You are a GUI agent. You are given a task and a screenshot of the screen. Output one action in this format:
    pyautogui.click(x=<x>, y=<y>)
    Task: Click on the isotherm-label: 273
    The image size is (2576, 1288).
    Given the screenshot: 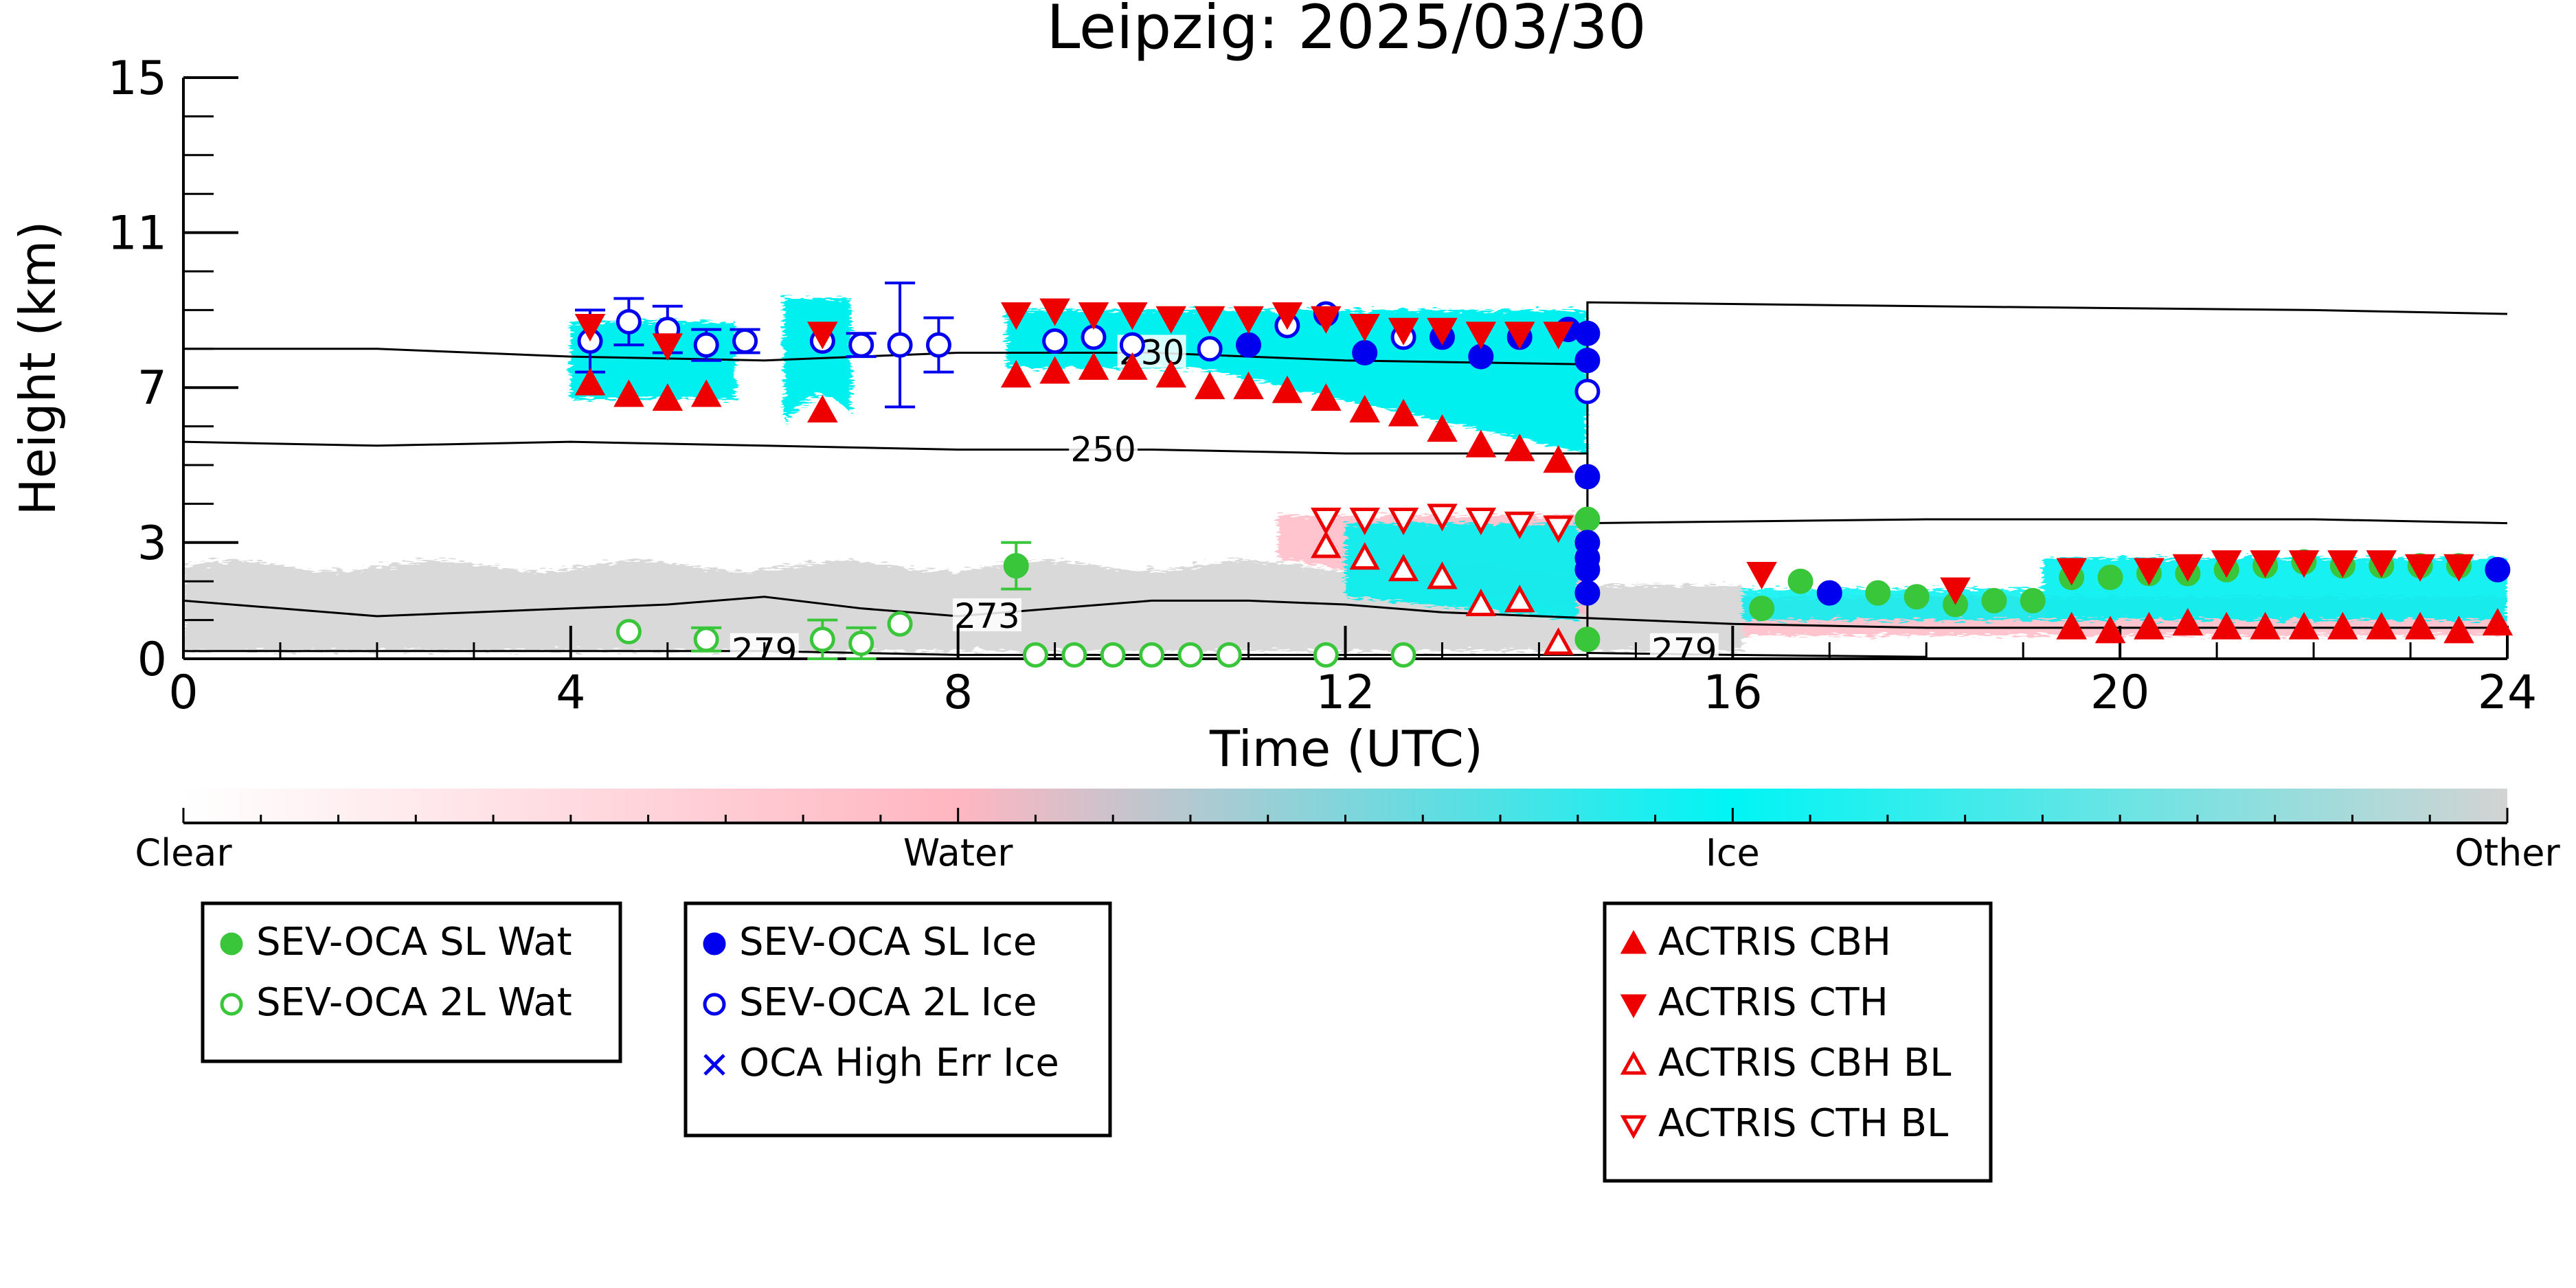 What is the action you would take?
    pyautogui.click(x=986, y=616)
    